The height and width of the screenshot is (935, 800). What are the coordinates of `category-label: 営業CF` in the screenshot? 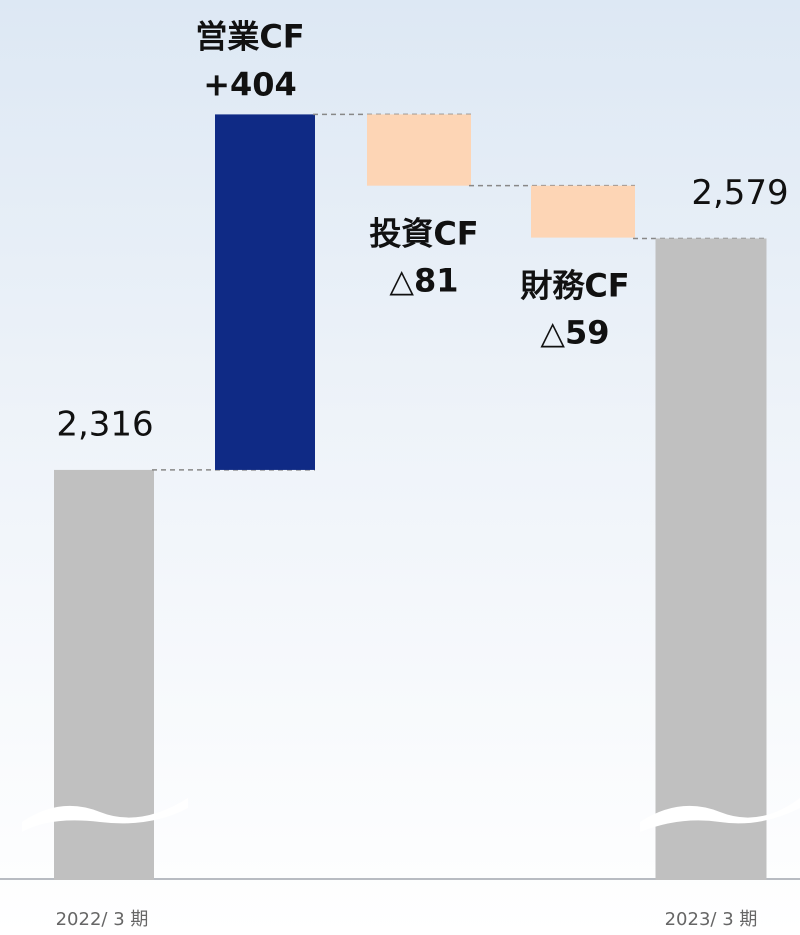 It's located at (249, 36).